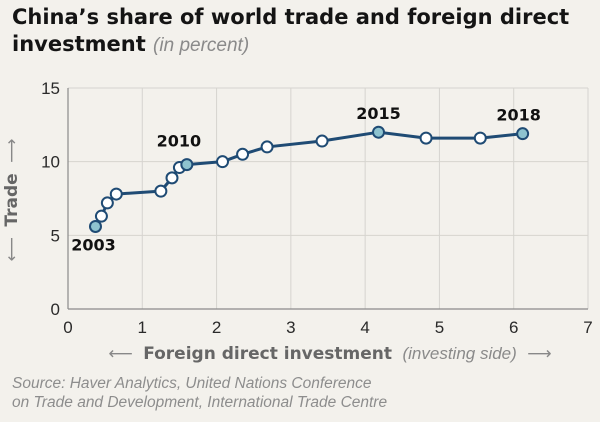 Image resolution: width=600 pixels, height=422 pixels. I want to click on data-point-2008, so click(172, 178).